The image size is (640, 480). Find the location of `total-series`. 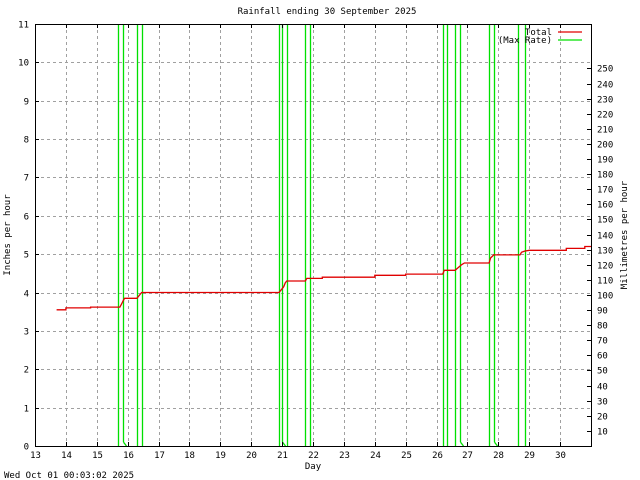

total-series is located at coordinates (323, 278).